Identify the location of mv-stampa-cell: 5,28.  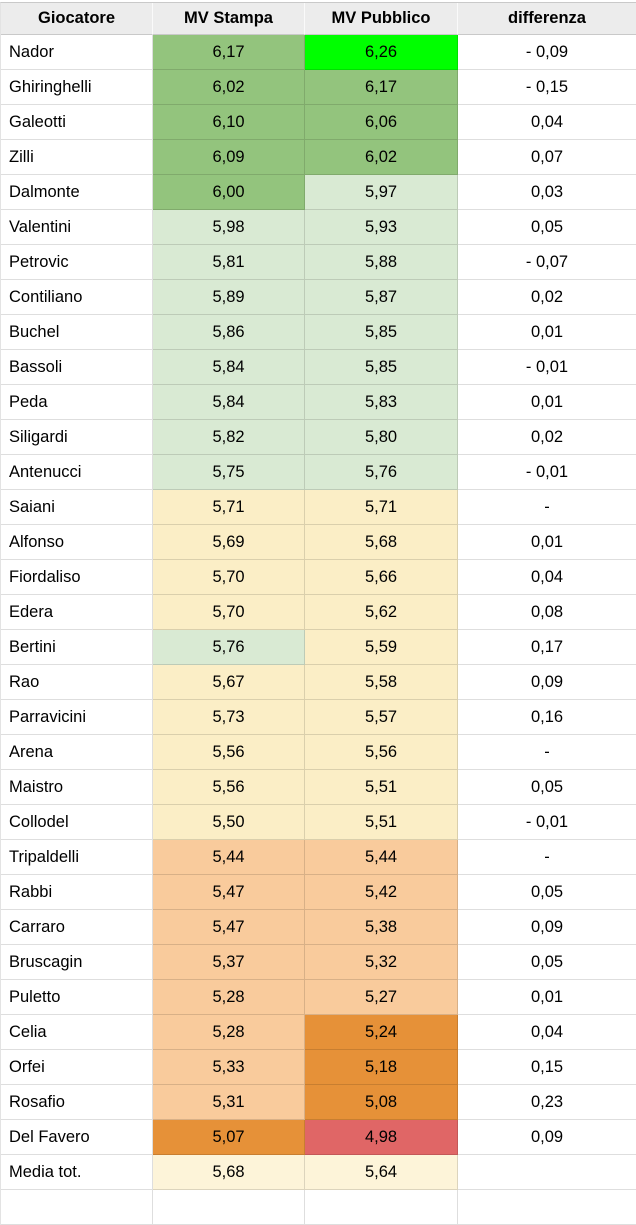
(229, 997).